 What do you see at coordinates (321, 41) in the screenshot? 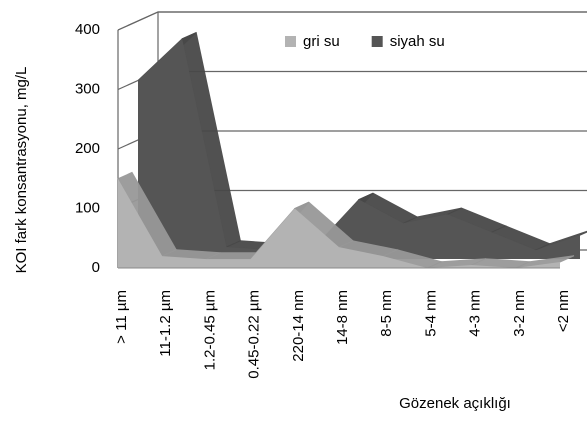
I see `legend-label: gri su` at bounding box center [321, 41].